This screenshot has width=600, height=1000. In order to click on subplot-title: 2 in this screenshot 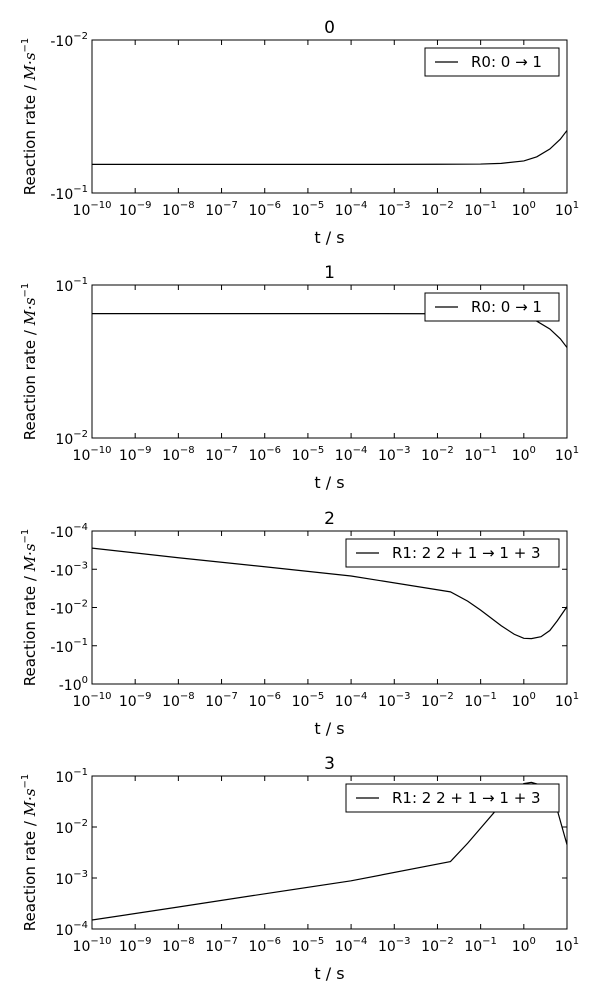, I will do `click(329, 519)`.